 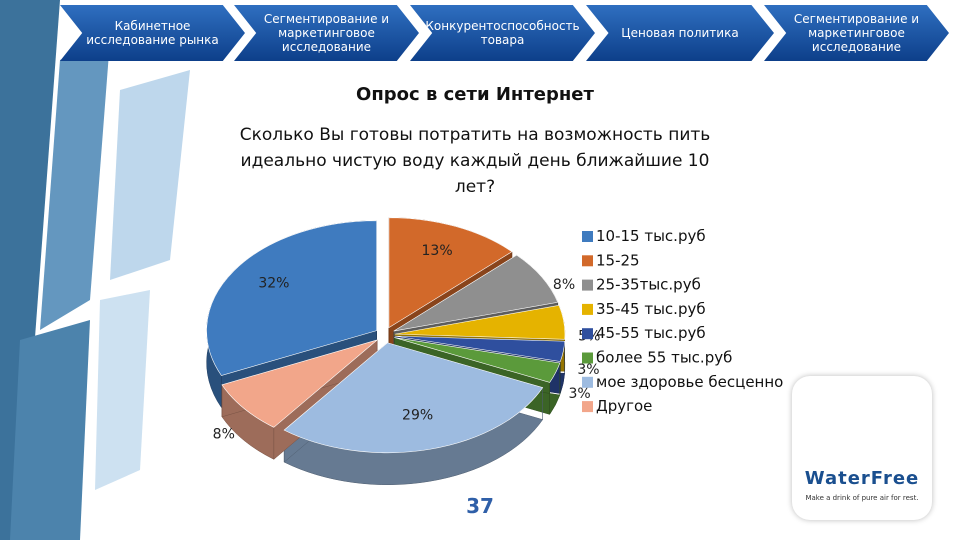 What do you see at coordinates (480, 506) in the screenshot?
I see `page-number: 37` at bounding box center [480, 506].